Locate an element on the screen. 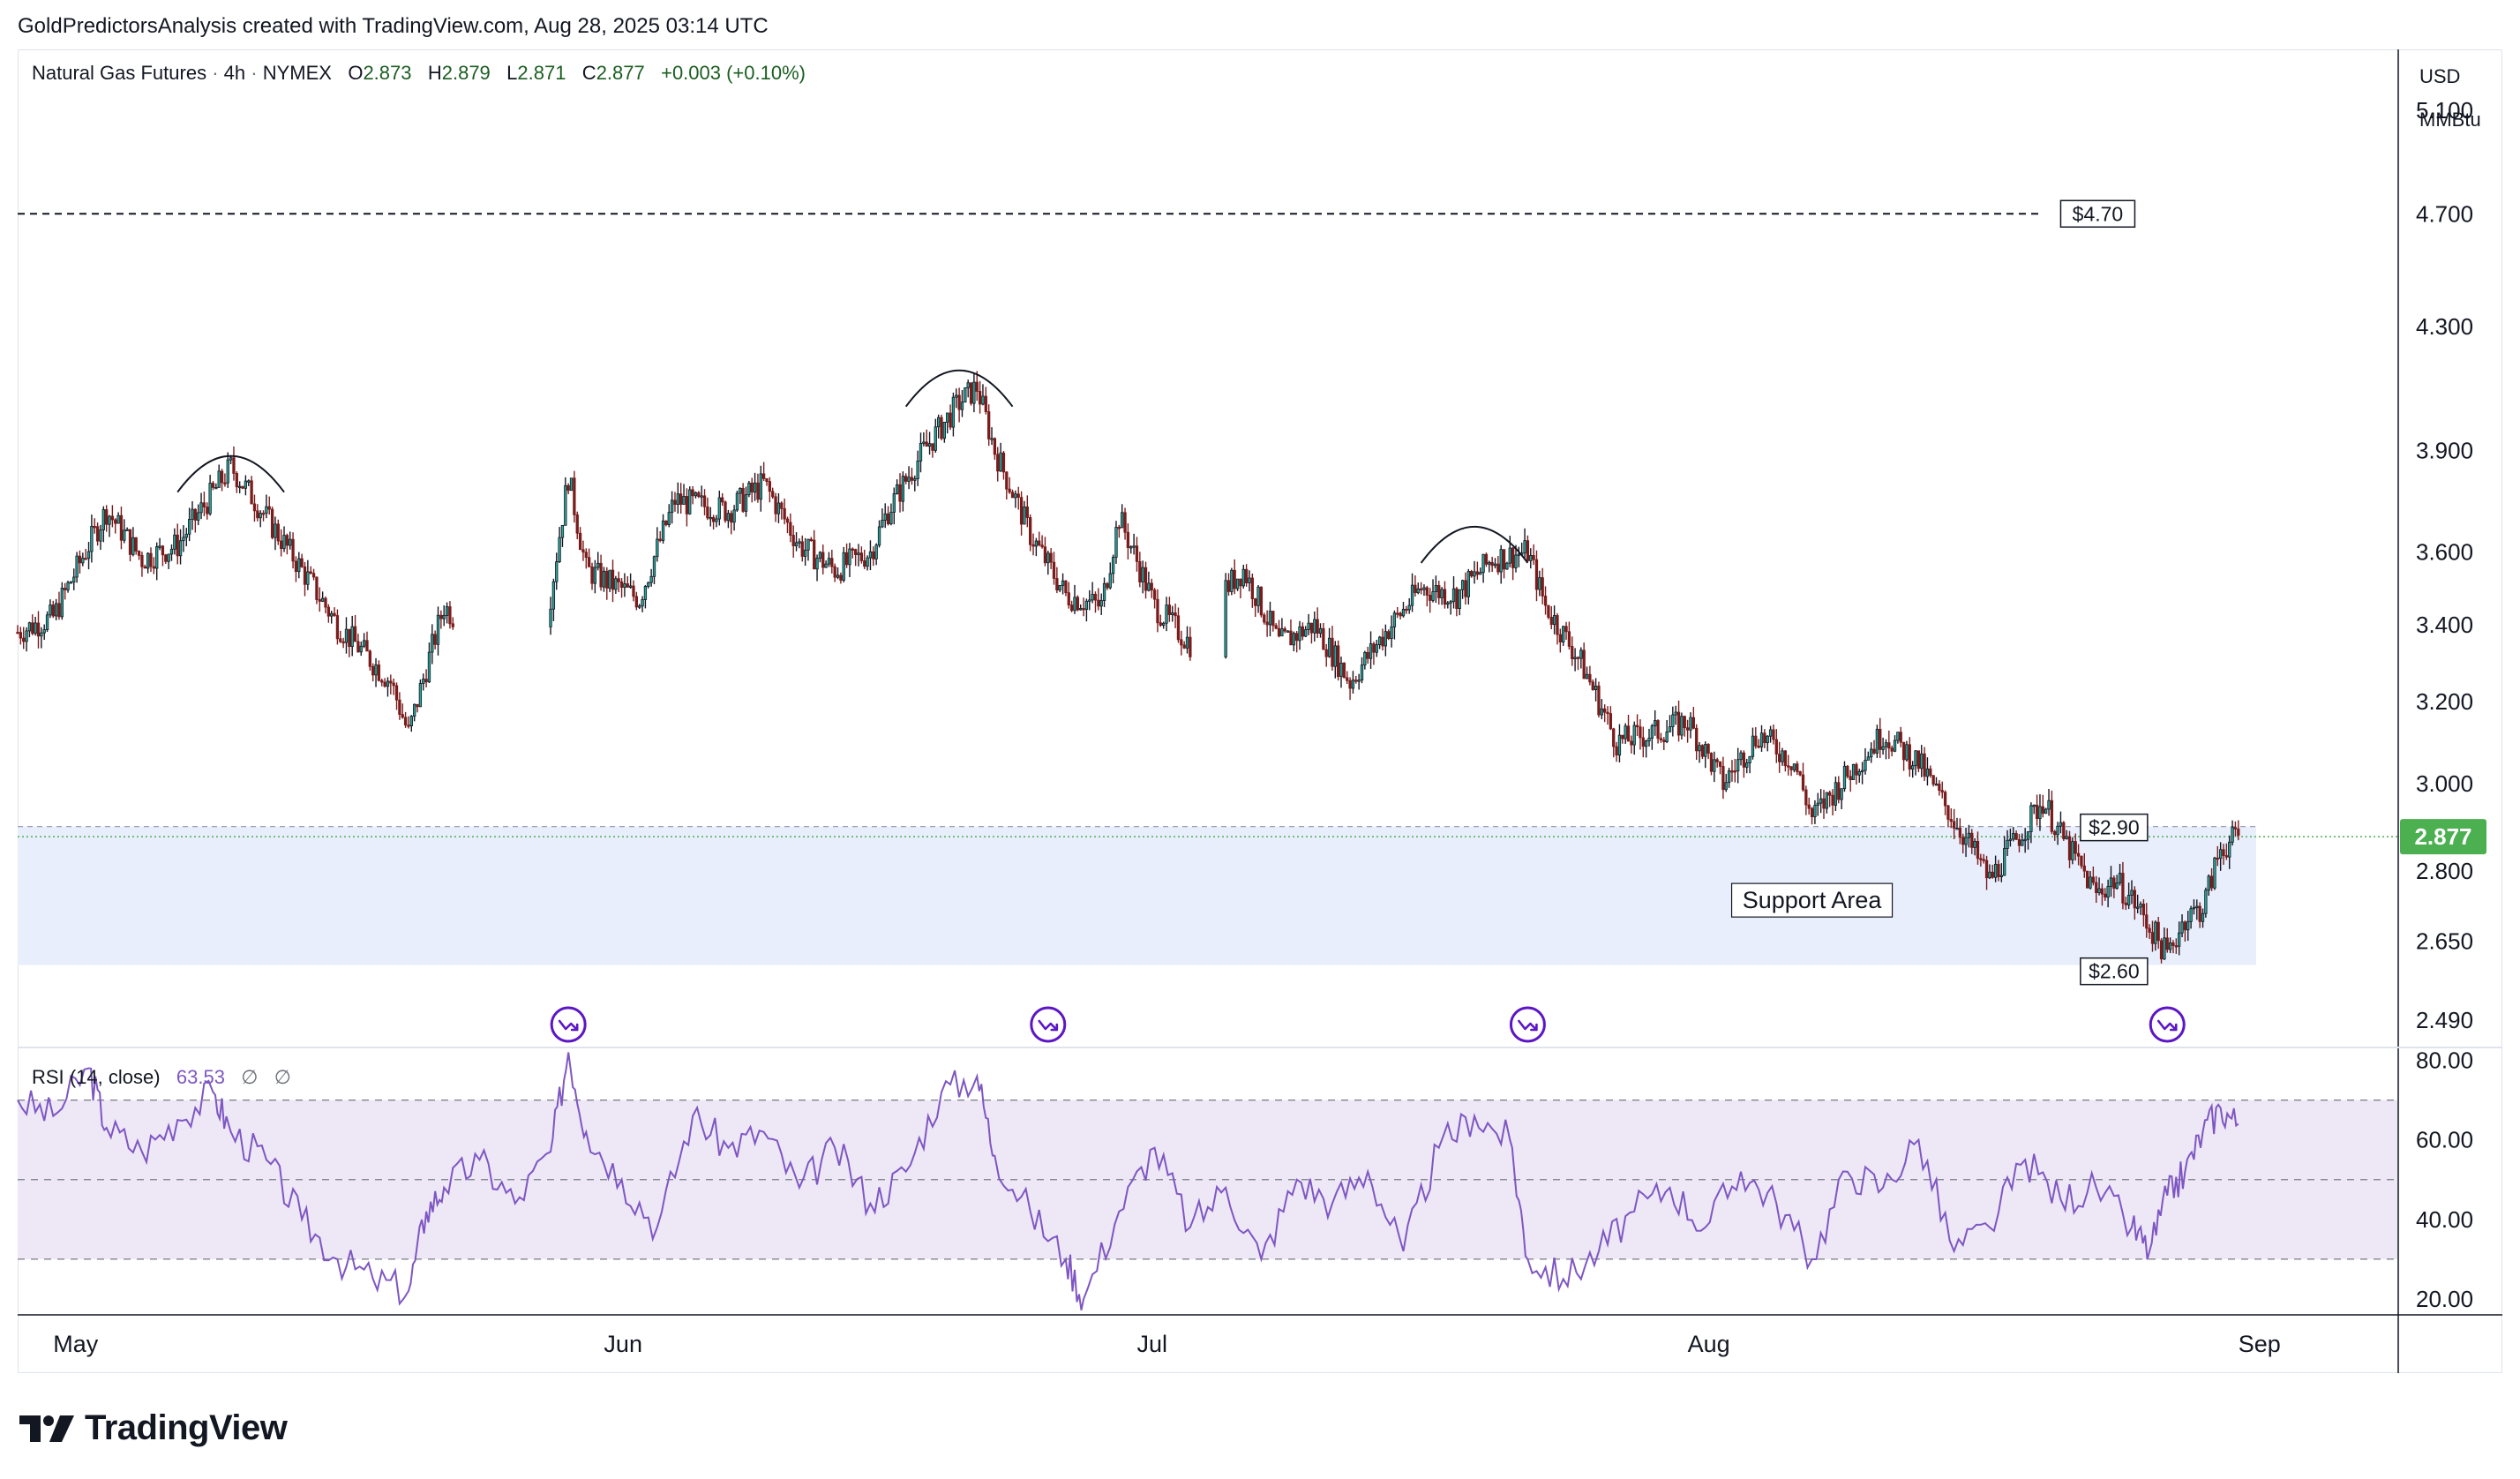  currency-label: USD is located at coordinates (2439, 76).